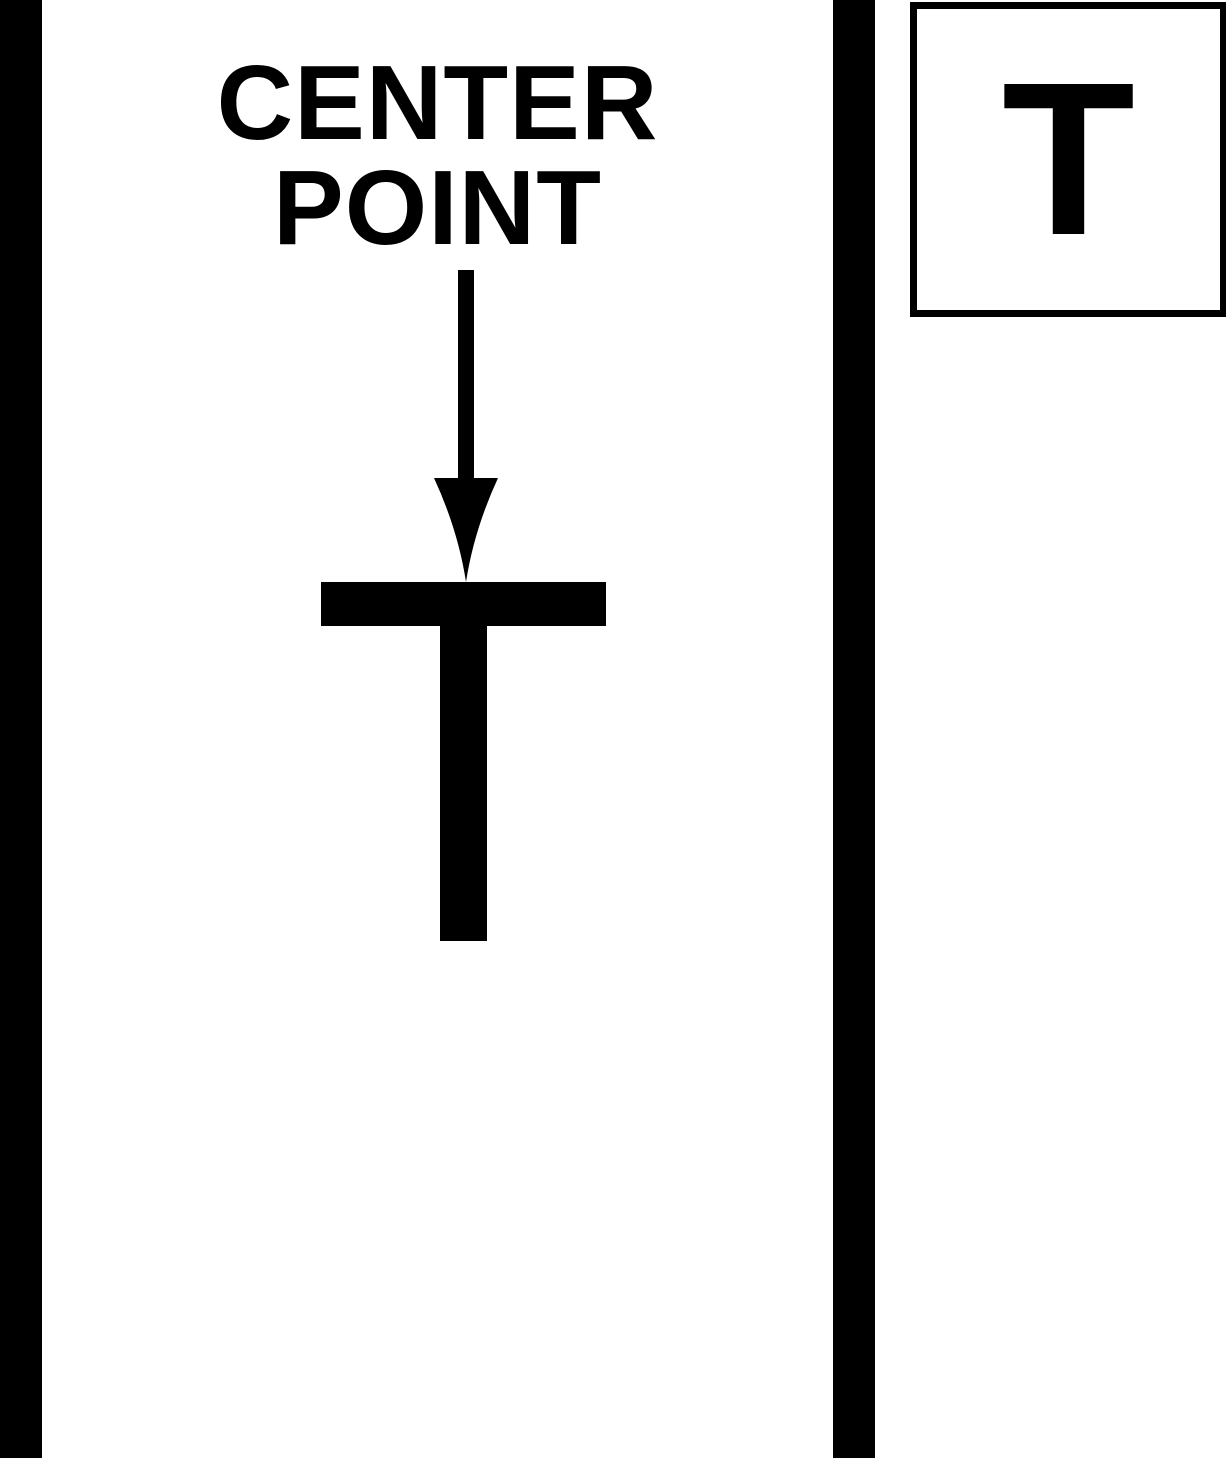  Describe the element at coordinates (466, 530) in the screenshot. I see `pointer-arrow-head` at that location.